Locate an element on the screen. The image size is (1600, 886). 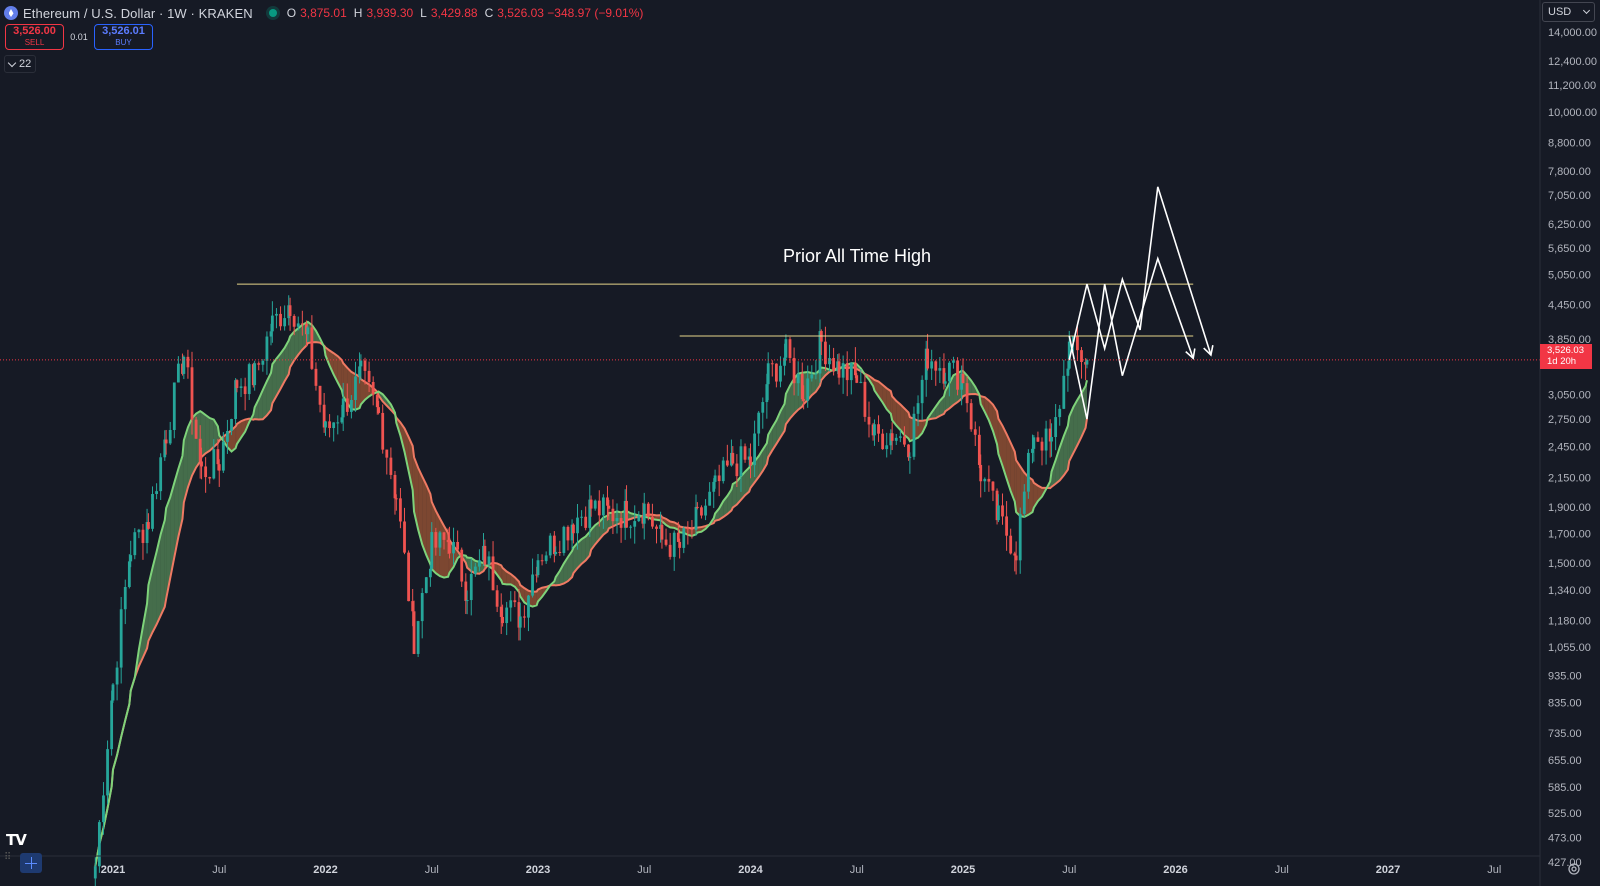
y-tick-label: 2,750.00 is located at coordinates (1569, 420).